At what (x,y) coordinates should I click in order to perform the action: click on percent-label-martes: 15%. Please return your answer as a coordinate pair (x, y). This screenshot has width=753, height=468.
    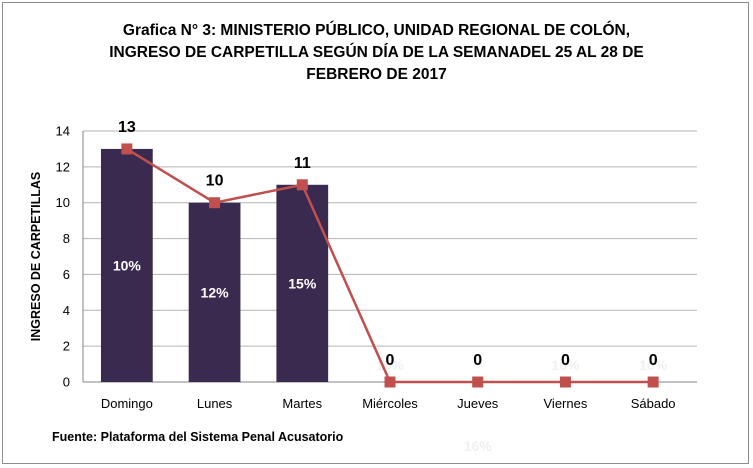
    Looking at the image, I should click on (302, 283).